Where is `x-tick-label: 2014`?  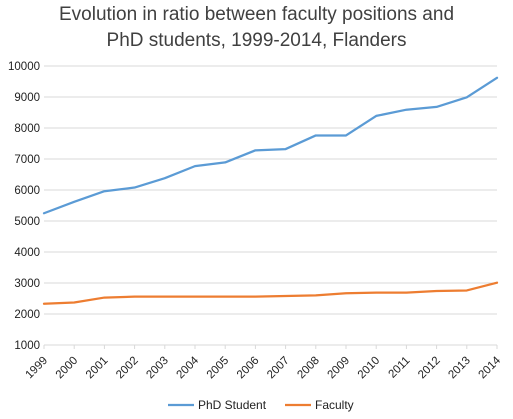 x-tick-label: 2014 is located at coordinates (490, 367).